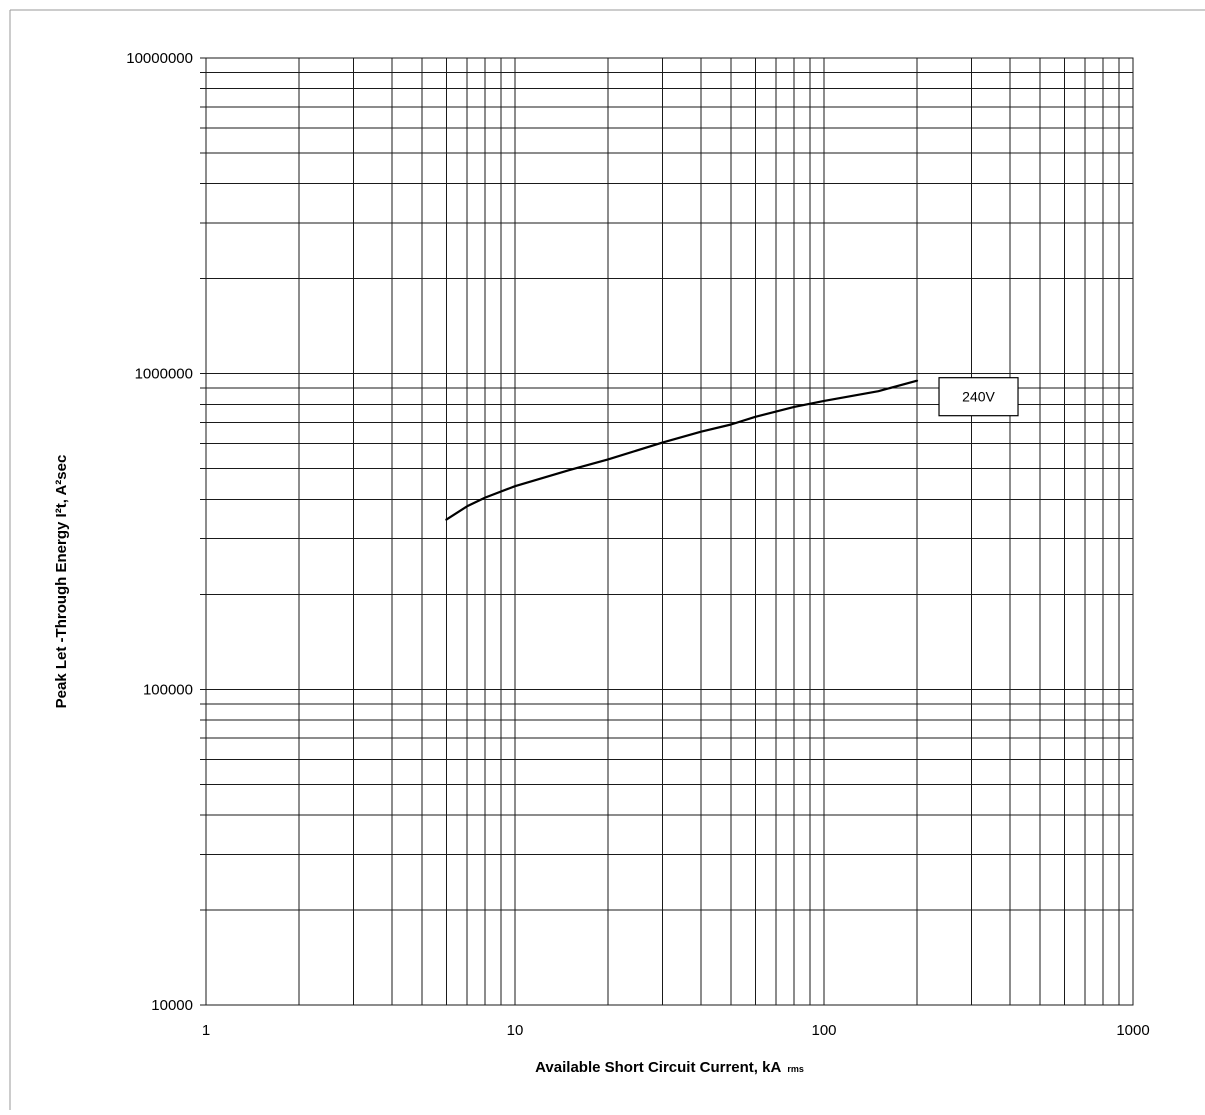 This screenshot has width=1205, height=1115. I want to click on y-tick-label: 1000000, so click(164, 374).